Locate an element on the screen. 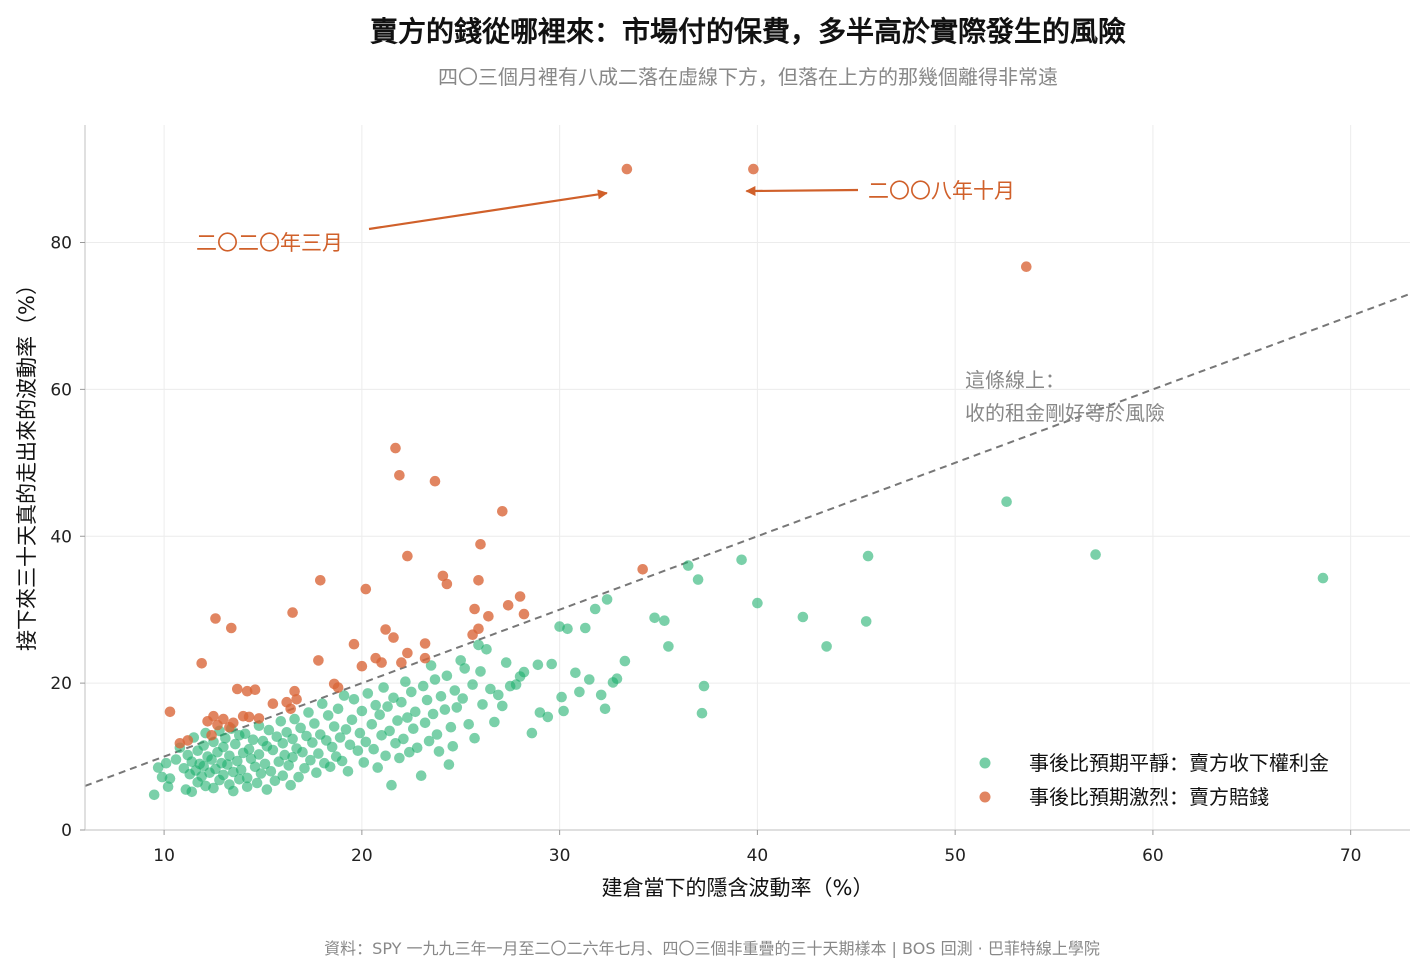 The width and height of the screenshot is (1424, 972). chart-subtitle: 四〇三個月裡有八成二落在虛線下方，但落在上方的那幾個離得非常遠 is located at coordinates (748, 77).